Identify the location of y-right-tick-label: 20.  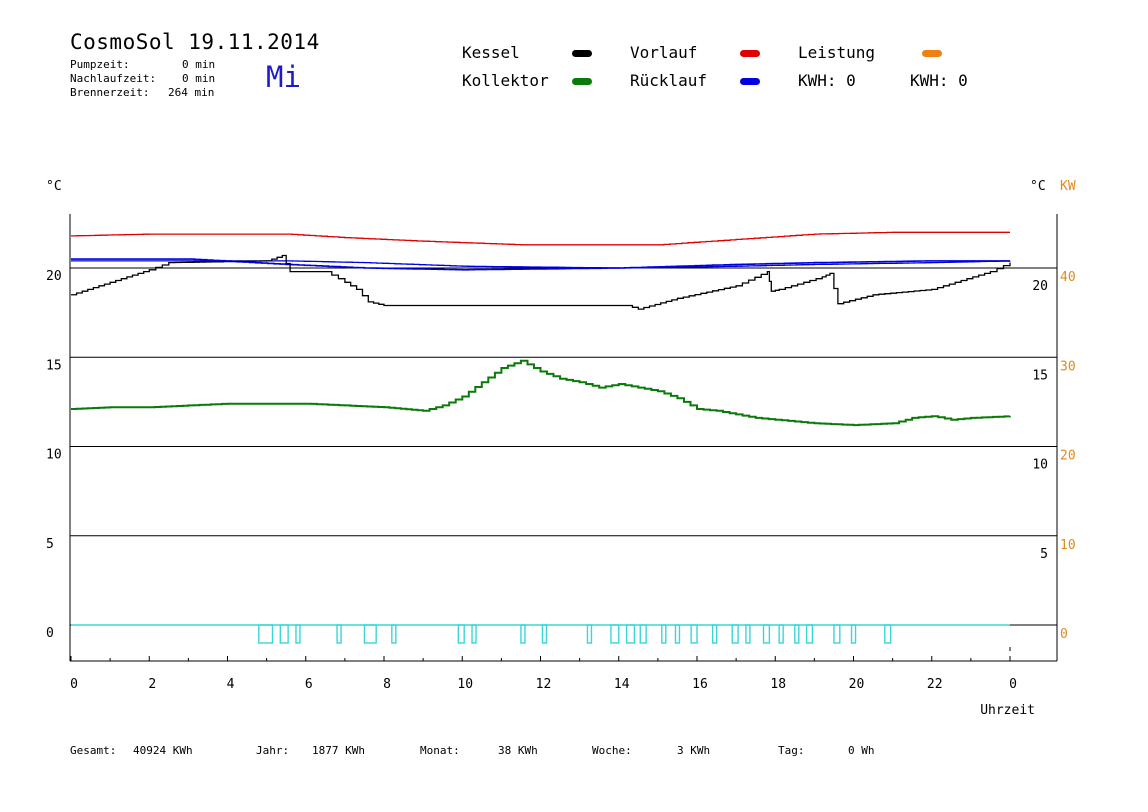
(1040, 286).